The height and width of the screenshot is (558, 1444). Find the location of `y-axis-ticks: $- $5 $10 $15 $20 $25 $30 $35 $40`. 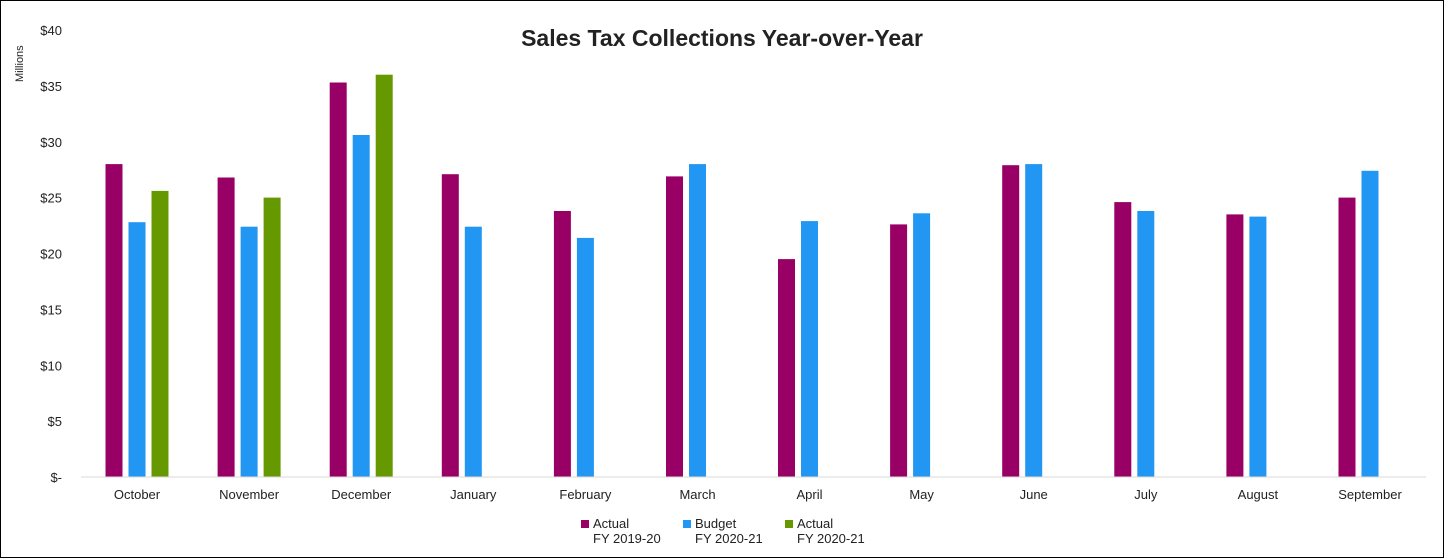

y-axis-ticks: $- $5 $10 $15 $20 $25 $30 $35 $40 is located at coordinates (51, 254).